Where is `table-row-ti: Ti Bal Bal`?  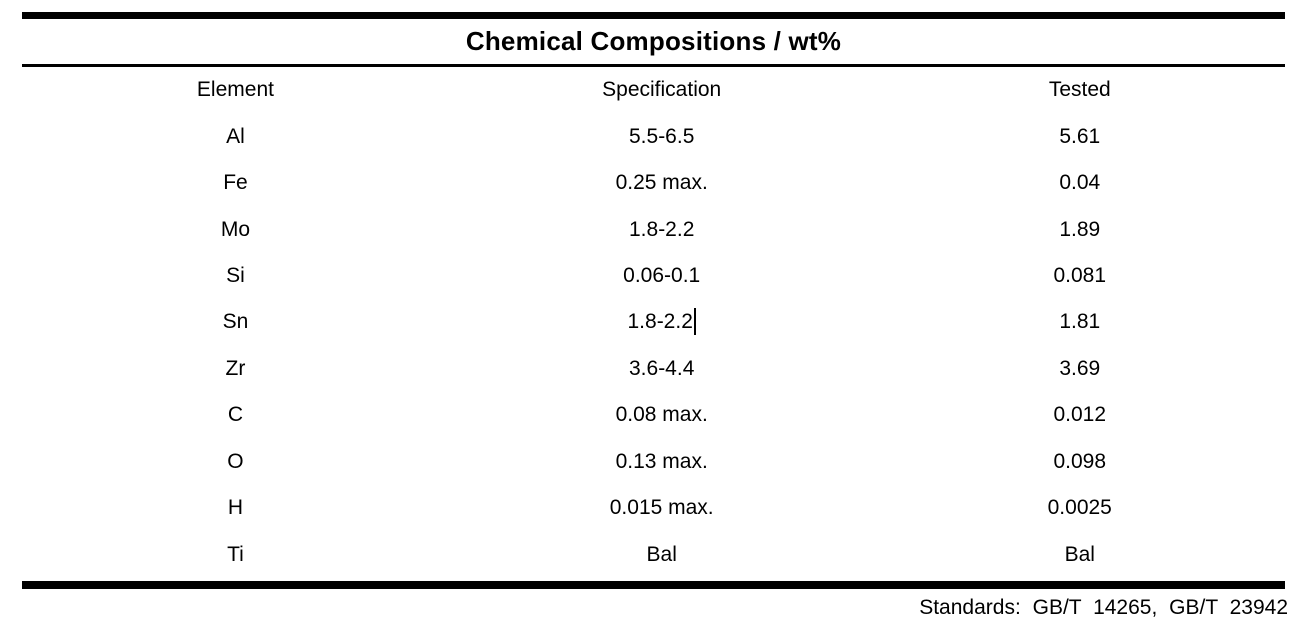
table-row-ti: Ti Bal Bal is located at coordinates (653, 555).